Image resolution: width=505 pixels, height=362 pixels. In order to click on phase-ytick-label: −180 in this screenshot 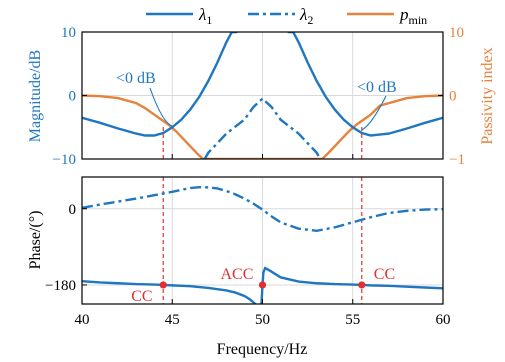, I will do `click(60, 286)`.